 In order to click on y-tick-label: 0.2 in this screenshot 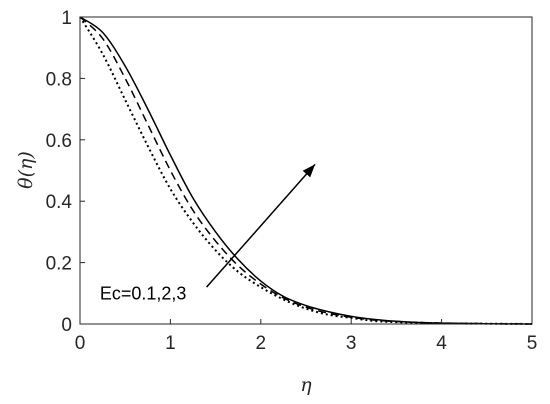, I will do `click(59, 264)`.